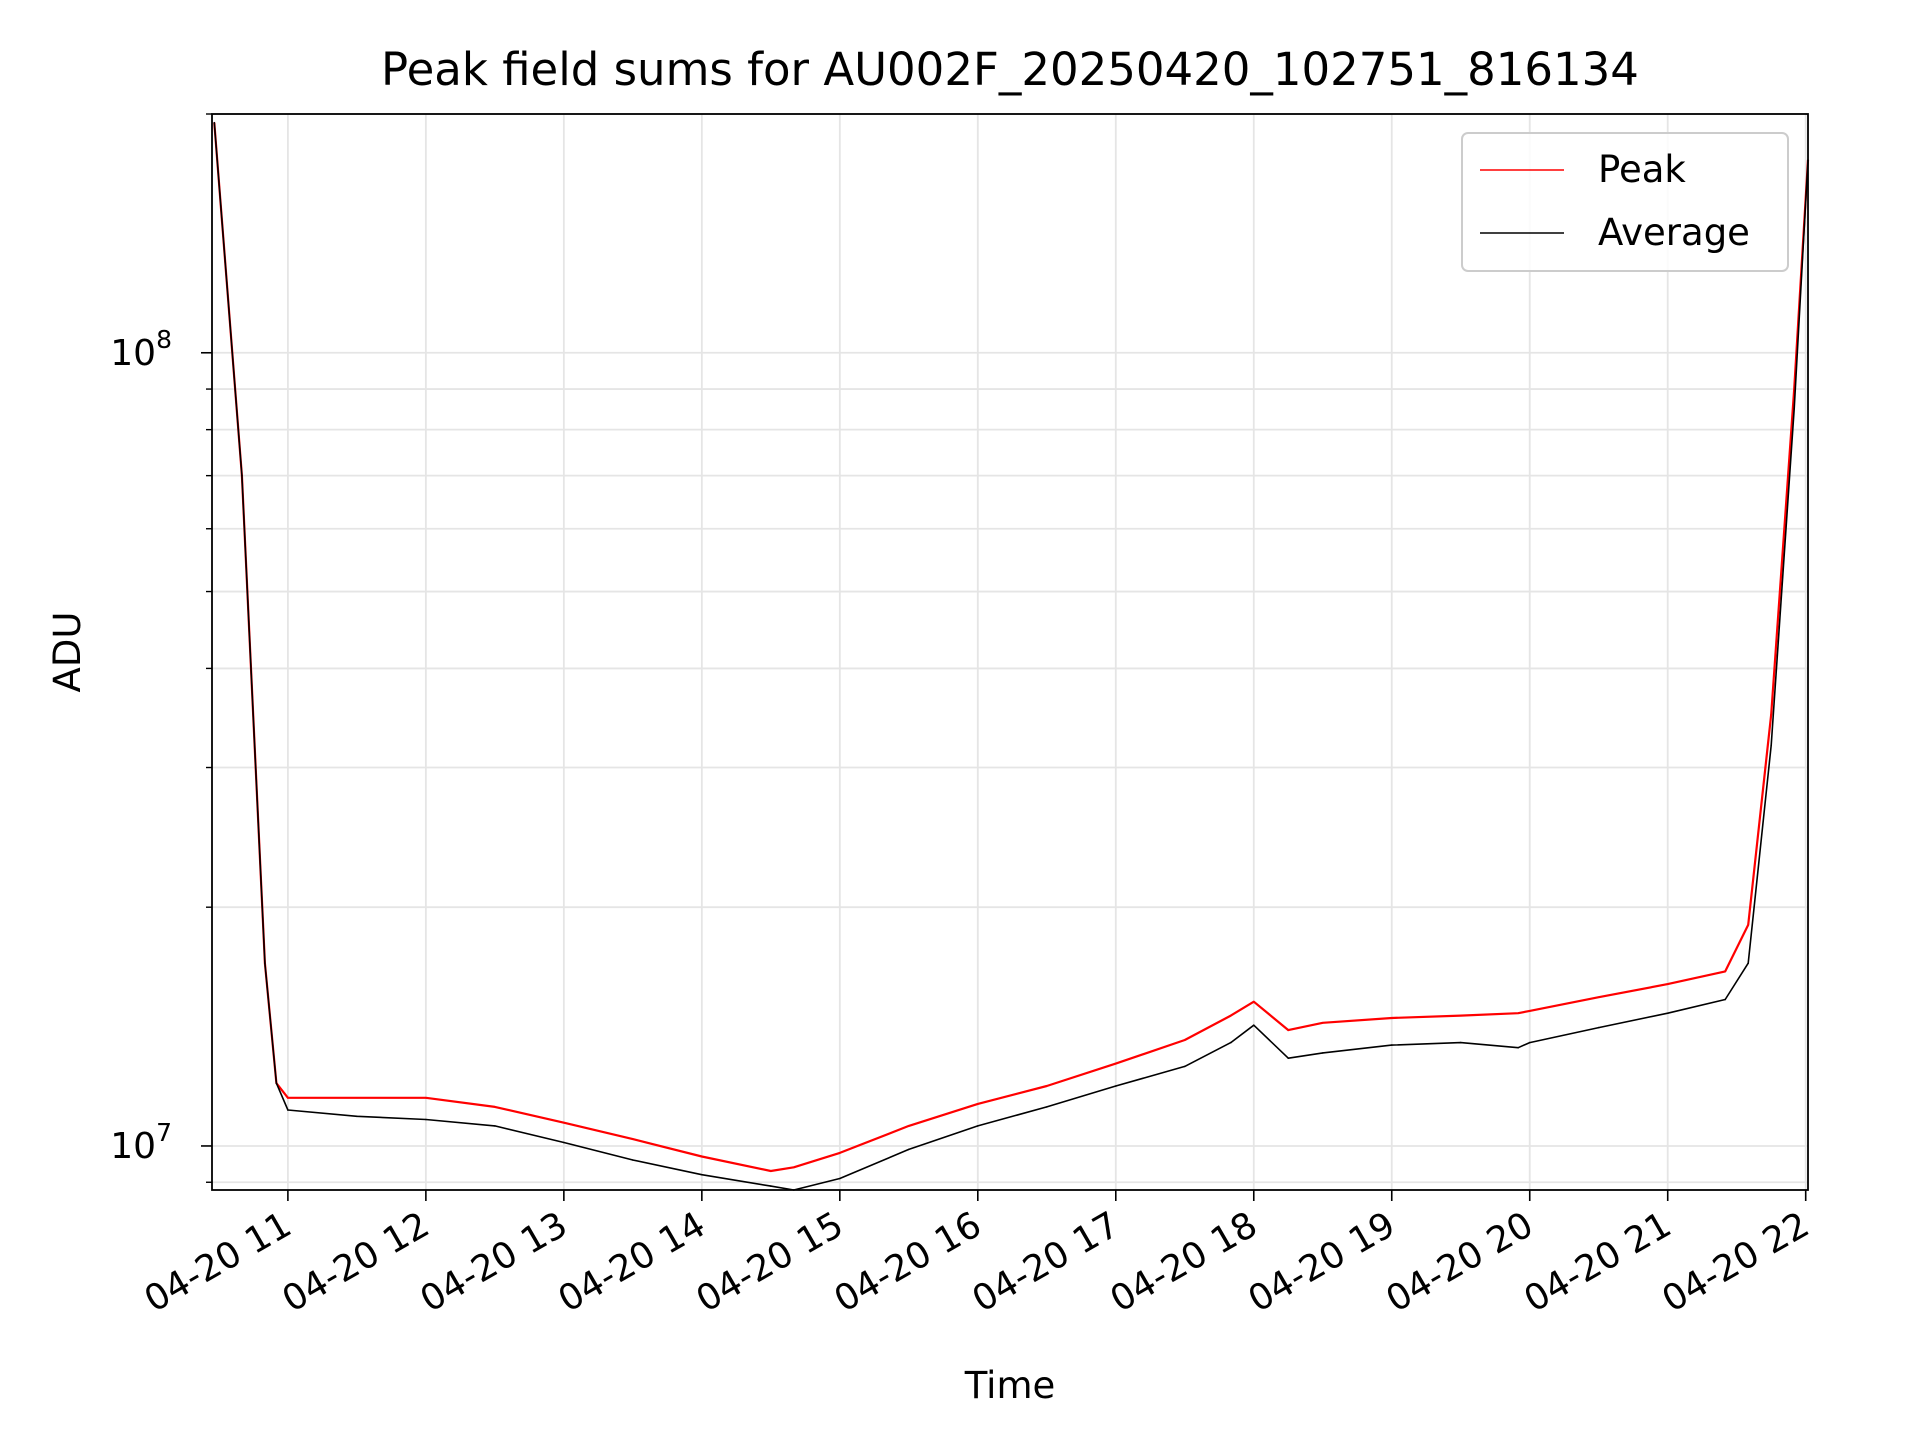  What do you see at coordinates (1674, 232) in the screenshot?
I see `legend-label-average: Average` at bounding box center [1674, 232].